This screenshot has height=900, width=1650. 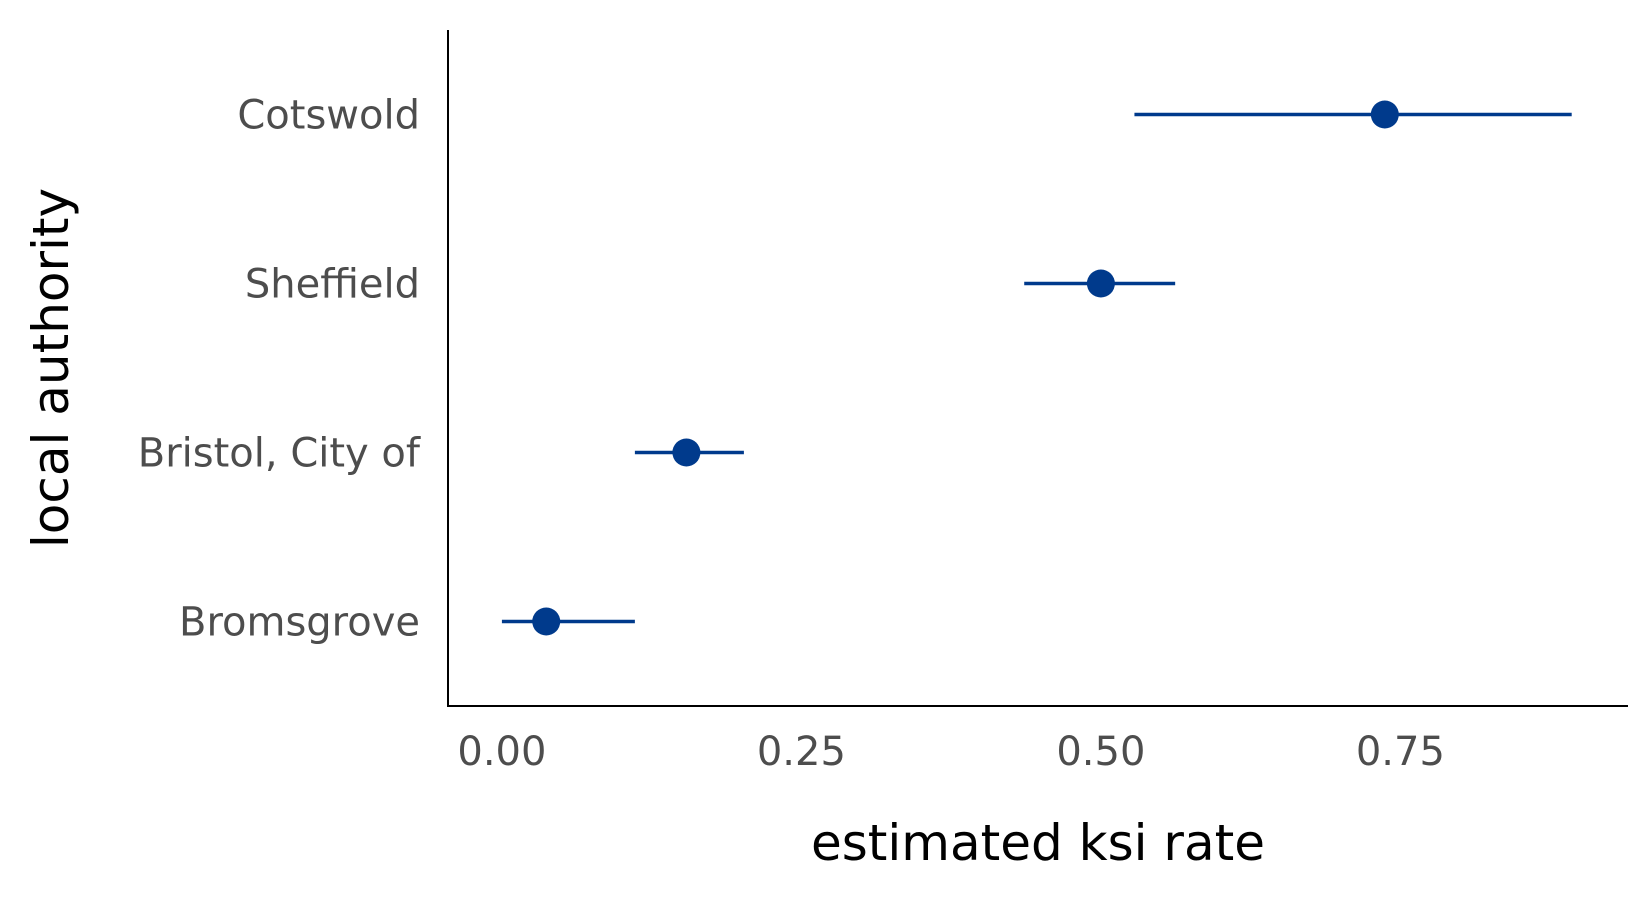 I want to click on x-tick-label: 0.25, so click(x=801, y=752).